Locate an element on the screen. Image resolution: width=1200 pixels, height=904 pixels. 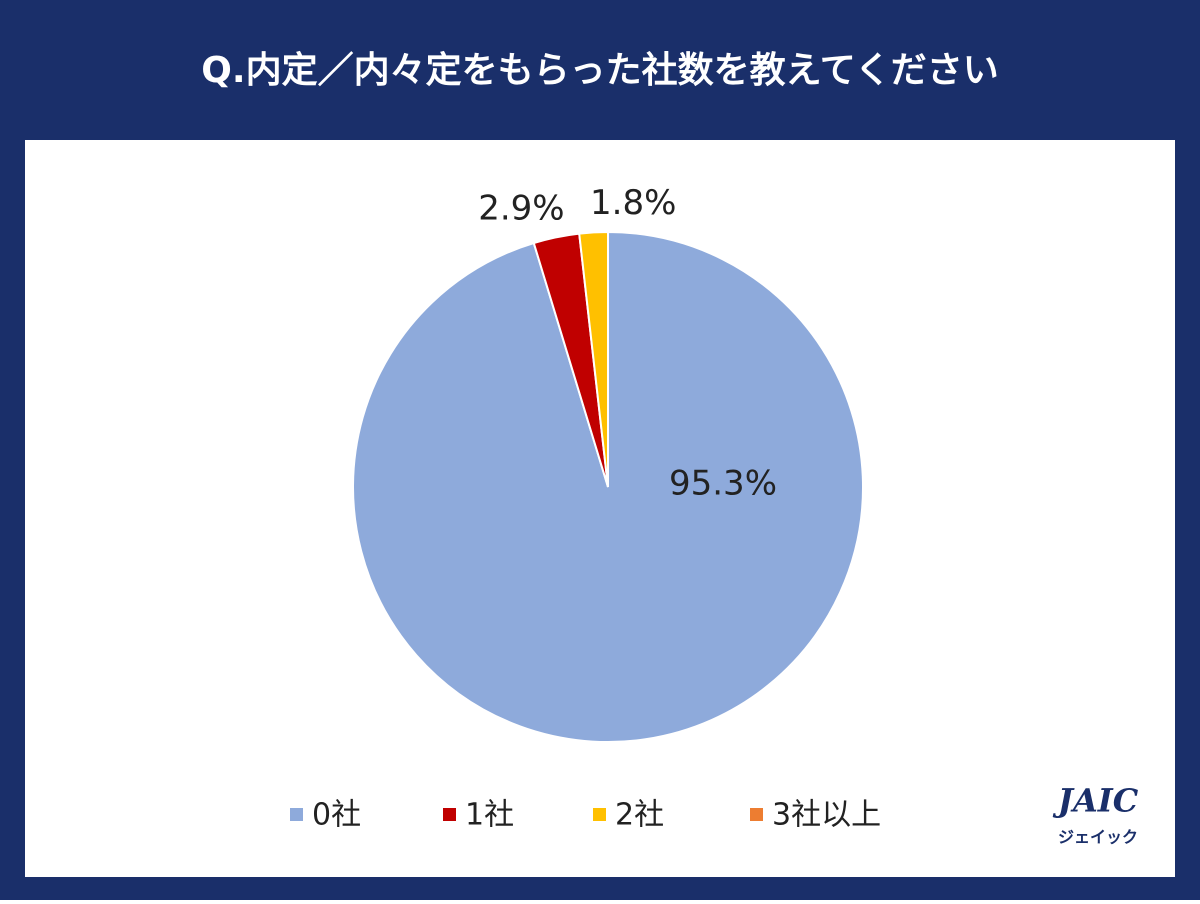
legend-label: 2社 is located at coordinates (639, 815).